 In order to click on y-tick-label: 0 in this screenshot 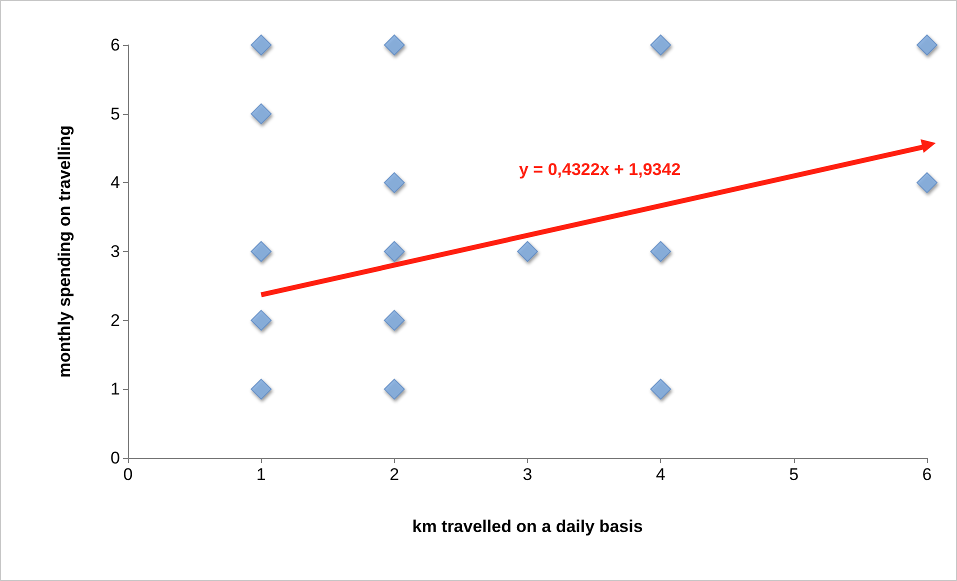, I will do `click(115, 458)`.